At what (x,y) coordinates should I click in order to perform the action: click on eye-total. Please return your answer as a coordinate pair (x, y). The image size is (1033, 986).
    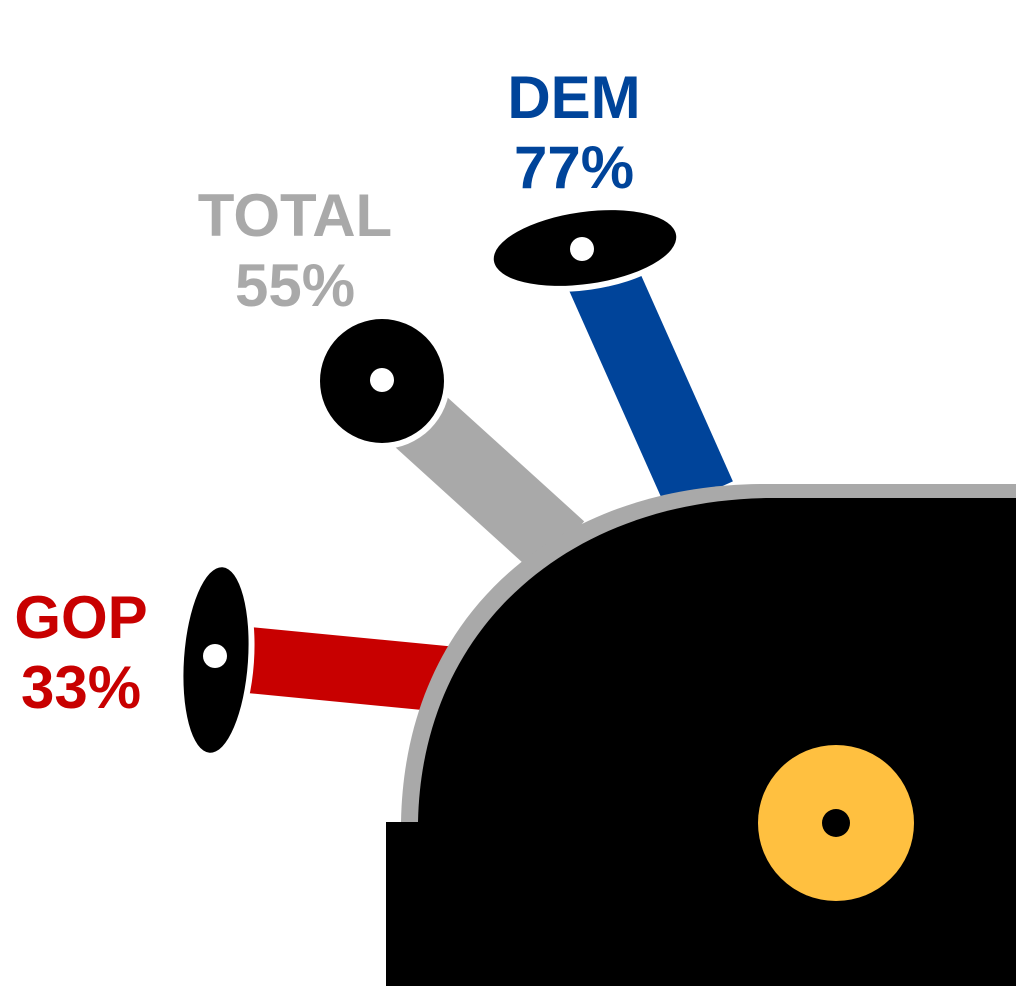
    Looking at the image, I should click on (382, 380).